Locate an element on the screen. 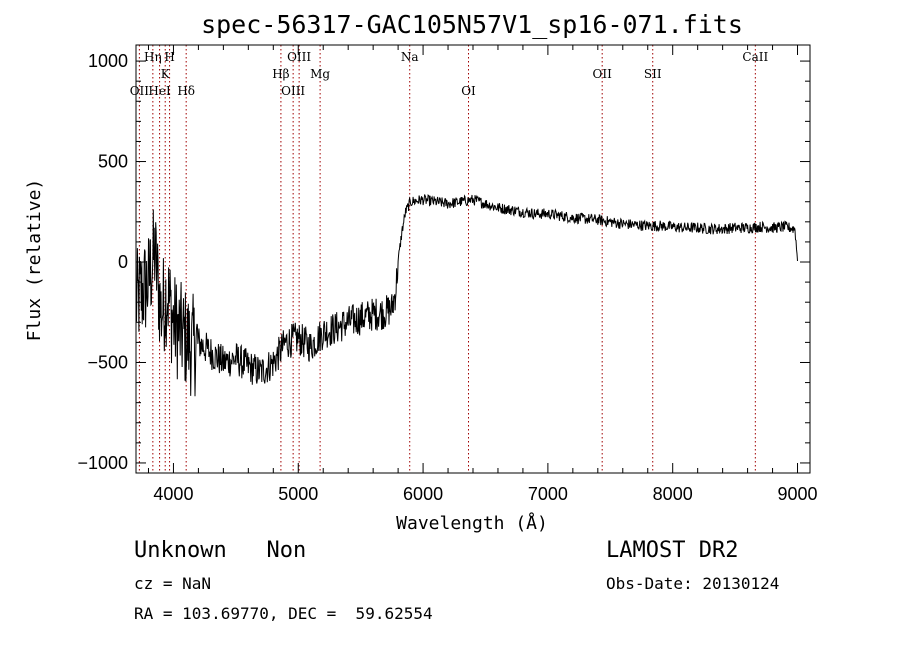  survey-name: LAMOST DR2 is located at coordinates (672, 550).